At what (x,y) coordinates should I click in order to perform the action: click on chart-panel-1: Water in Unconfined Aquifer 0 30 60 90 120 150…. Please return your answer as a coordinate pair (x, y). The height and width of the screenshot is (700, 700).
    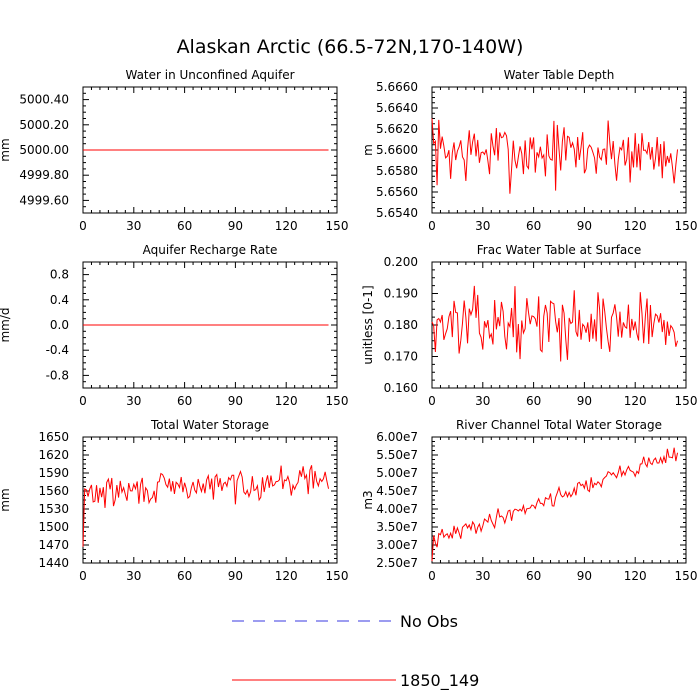
    Looking at the image, I should click on (174, 150).